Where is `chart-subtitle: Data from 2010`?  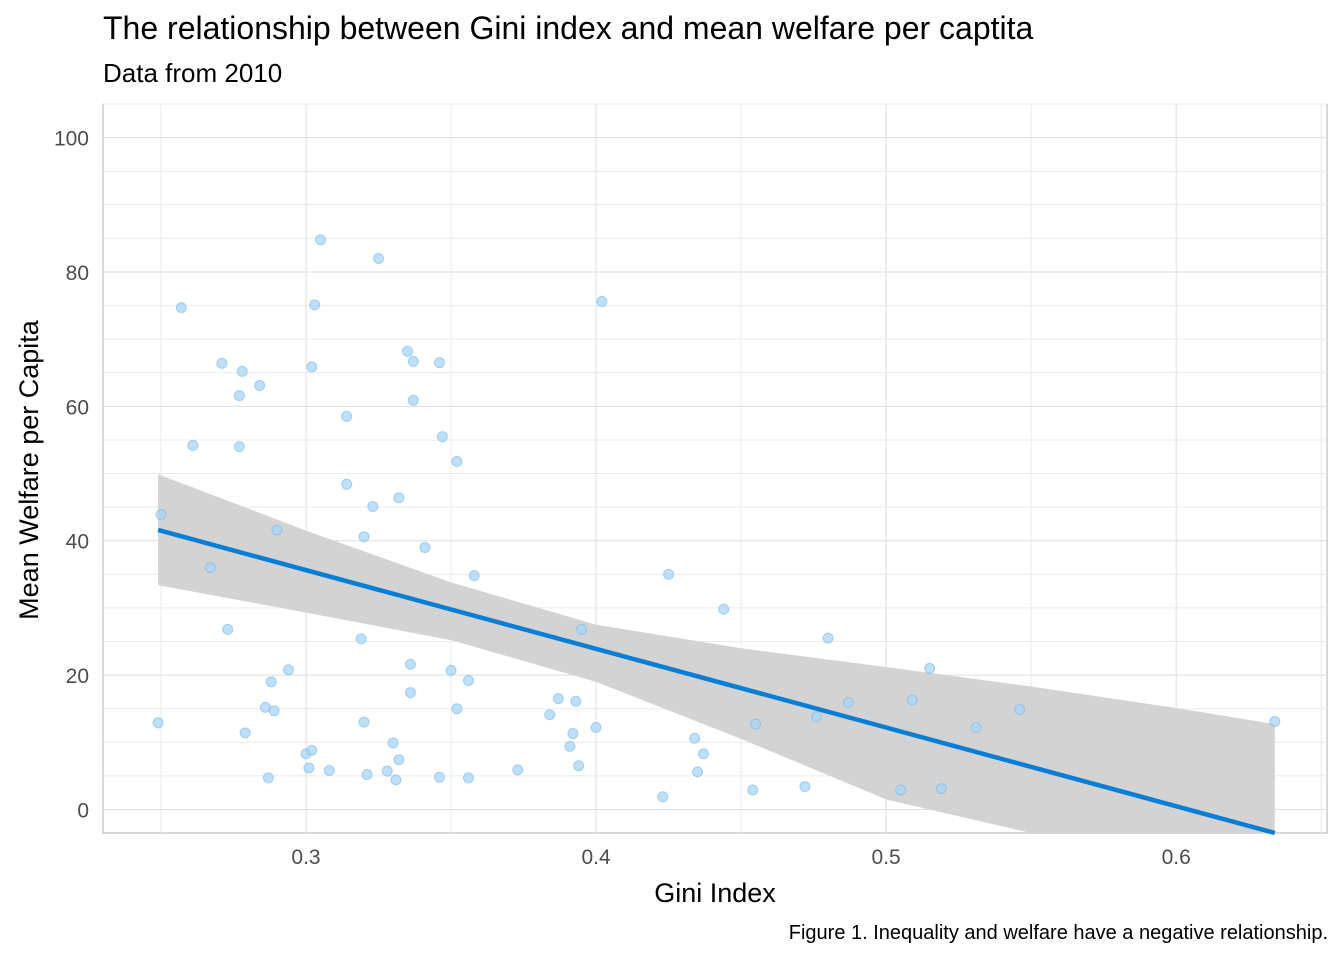 chart-subtitle: Data from 2010 is located at coordinates (193, 73).